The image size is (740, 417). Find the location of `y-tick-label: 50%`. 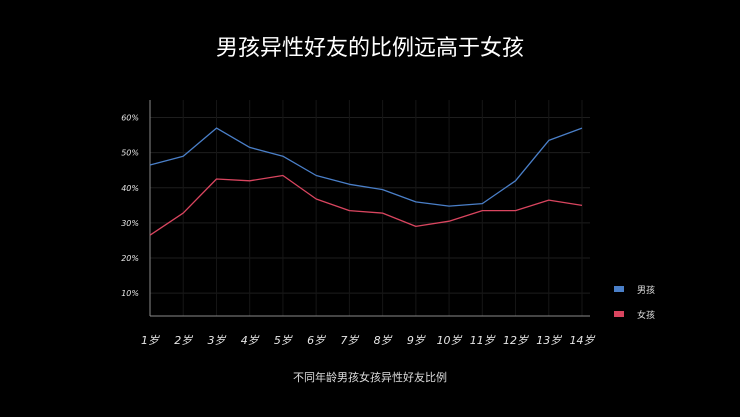

y-tick-label: 50% is located at coordinates (130, 153).